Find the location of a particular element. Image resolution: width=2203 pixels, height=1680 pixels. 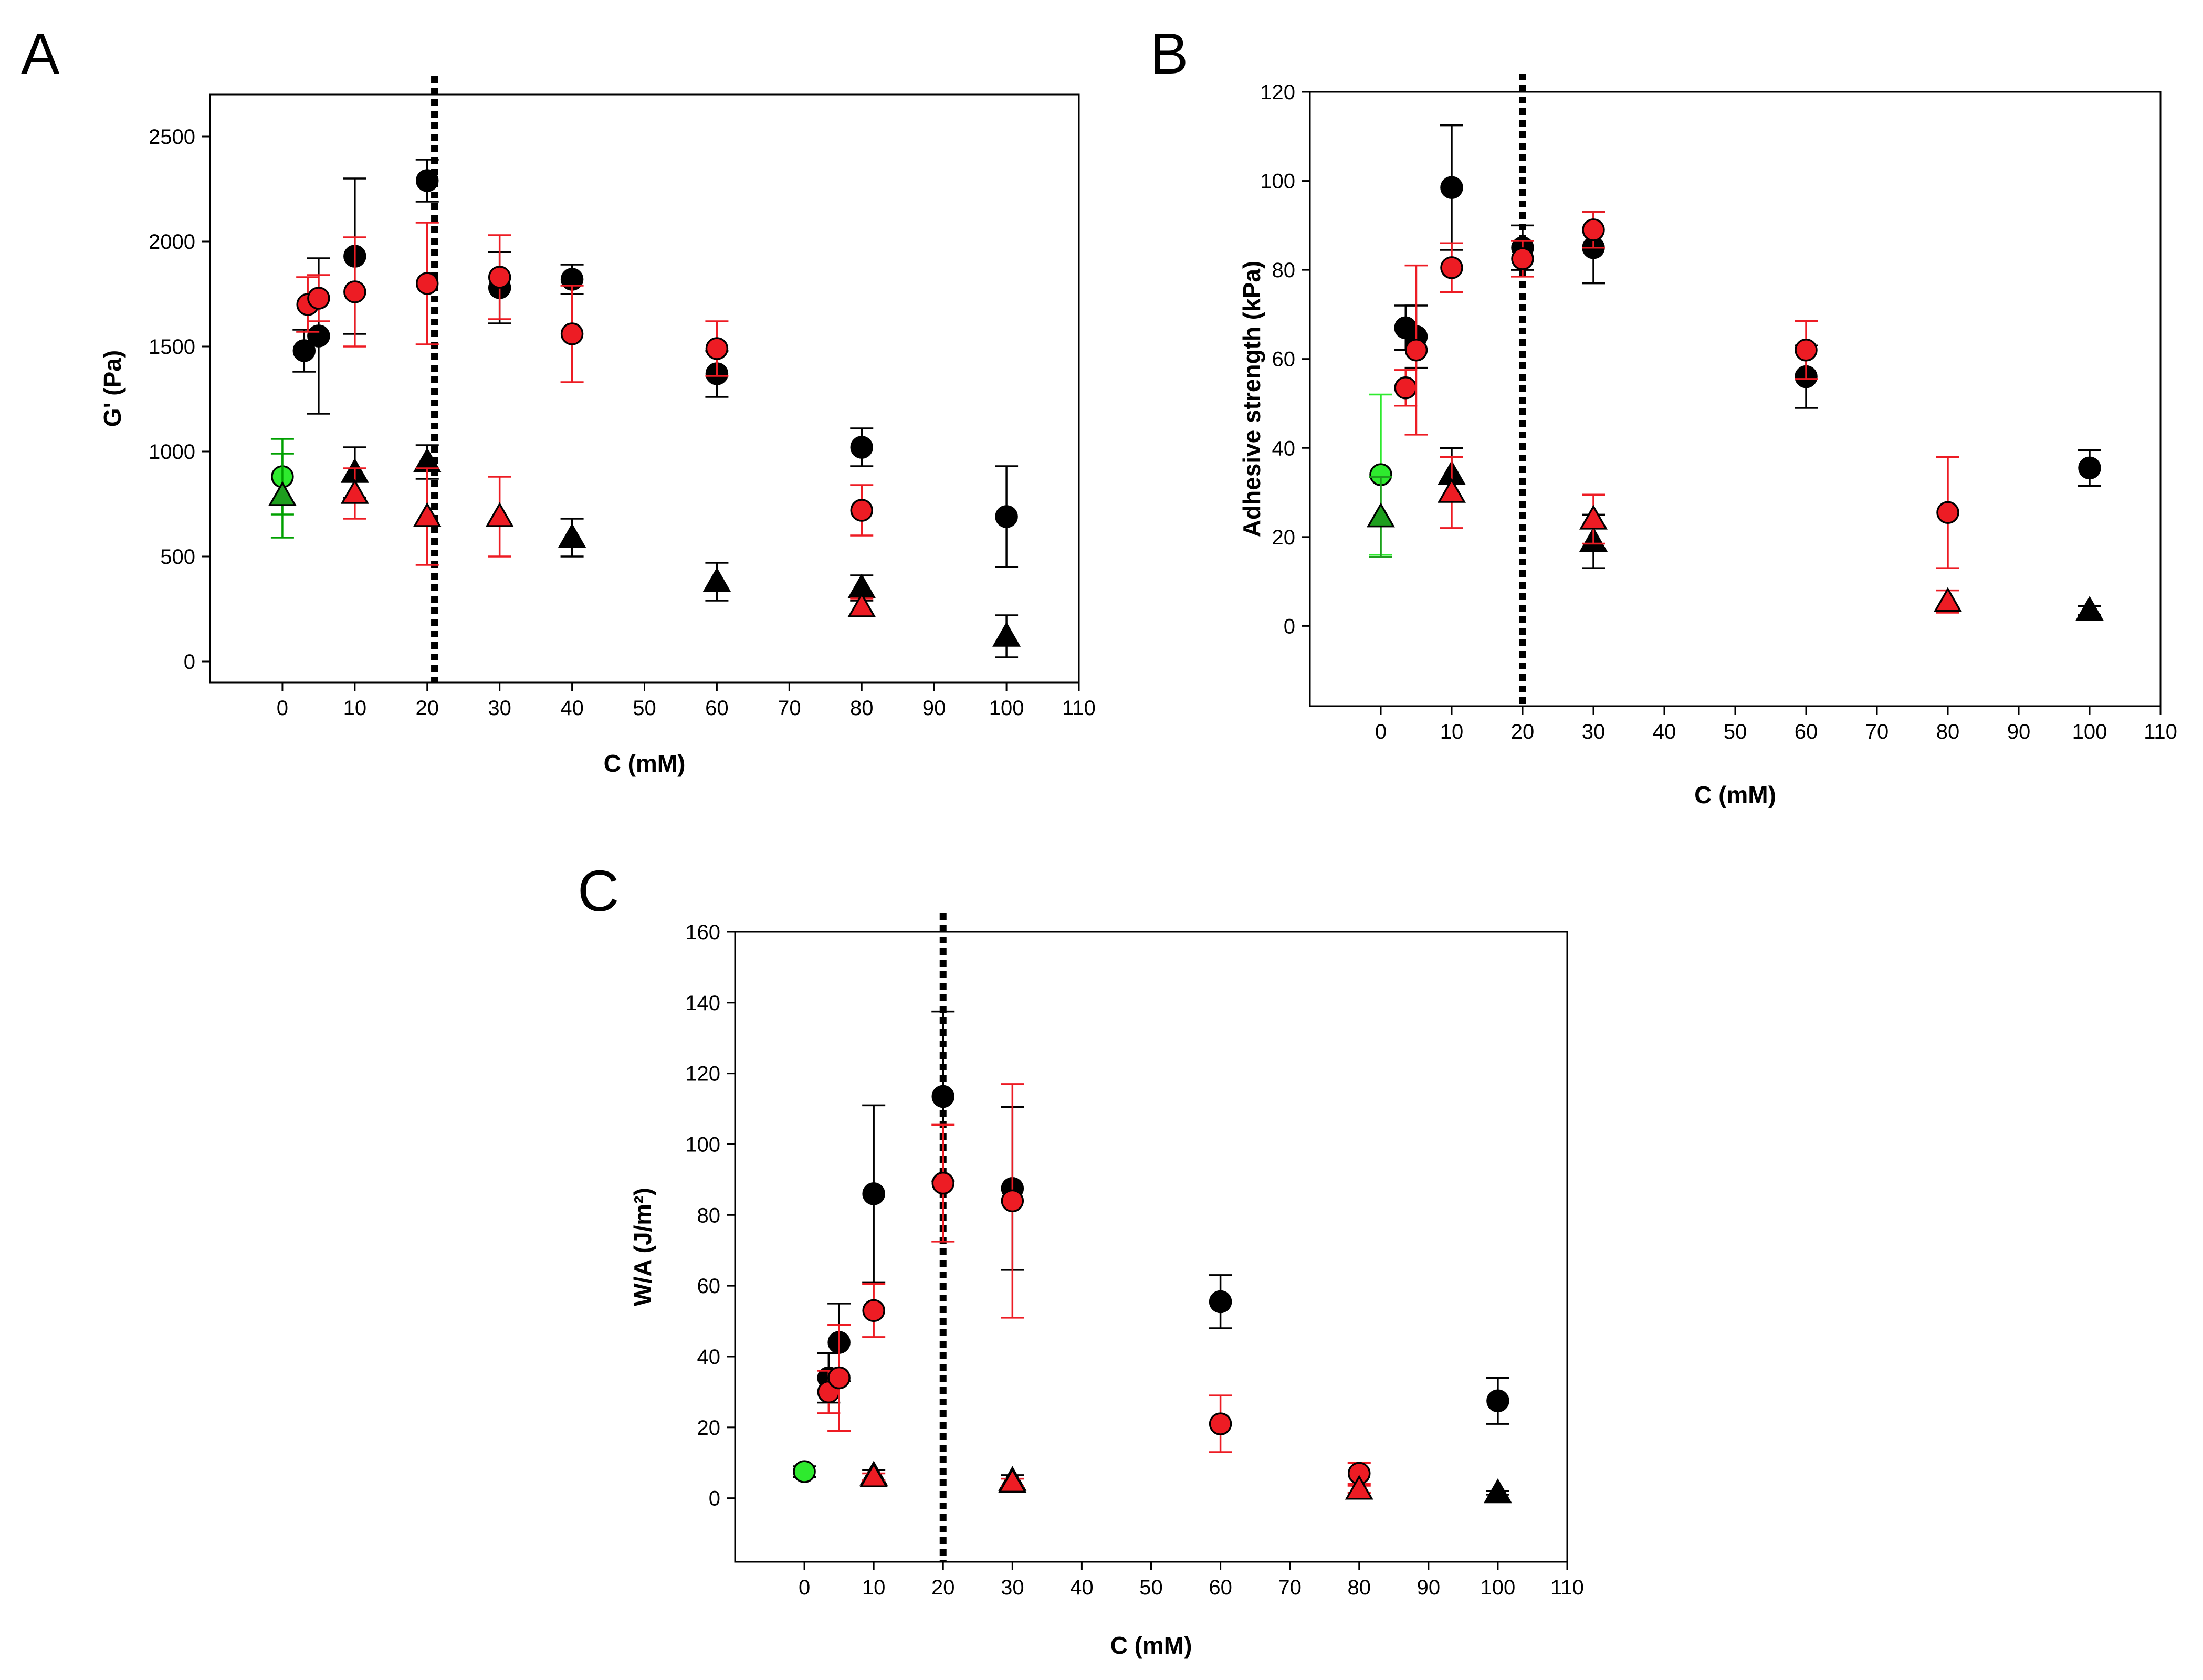

panel-letter-b: B is located at coordinates (1169, 54).